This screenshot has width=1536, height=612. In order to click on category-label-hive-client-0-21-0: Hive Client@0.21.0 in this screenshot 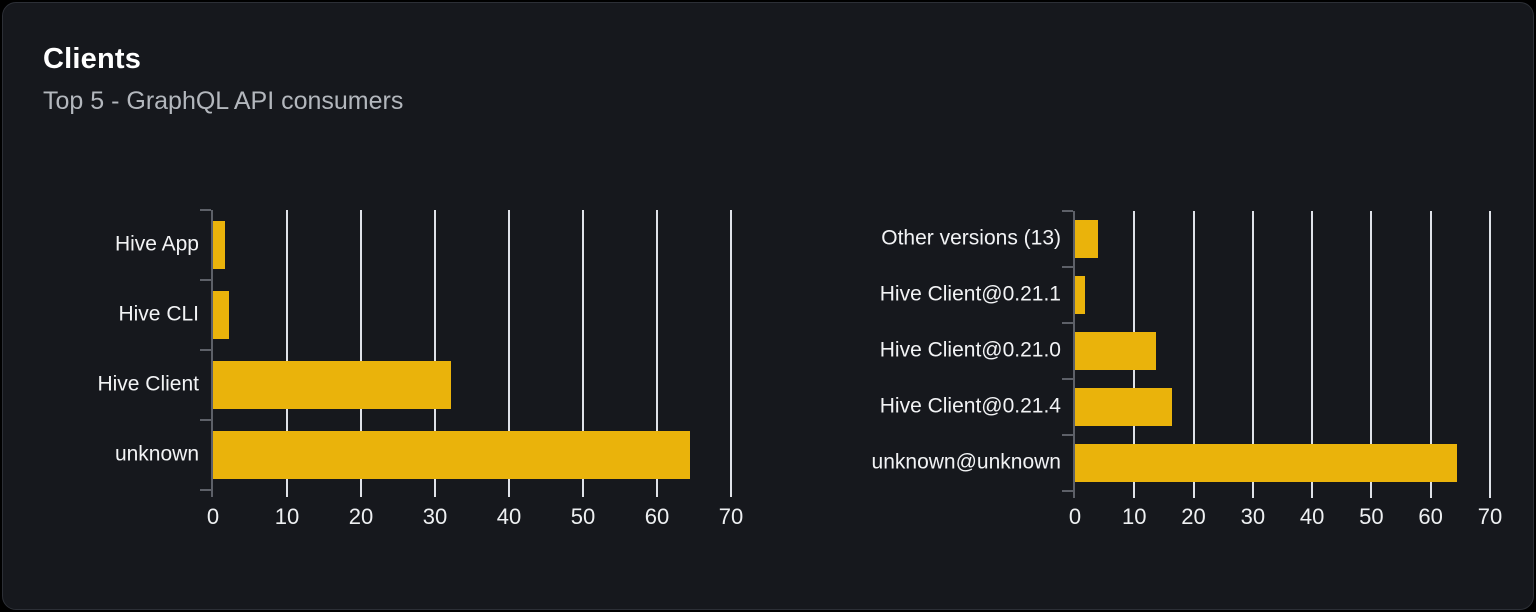, I will do `click(970, 350)`.